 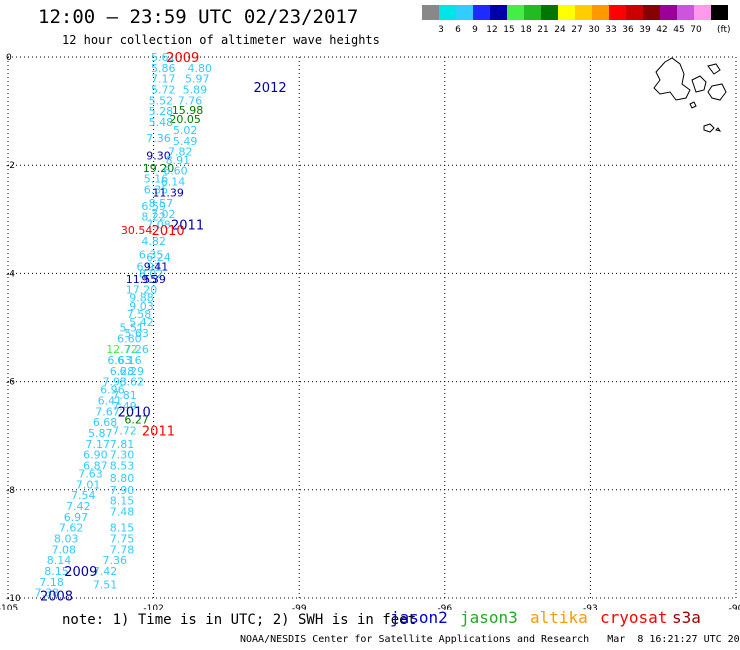 I want to click on wave-height-value: 8.14, so click(x=59, y=560).